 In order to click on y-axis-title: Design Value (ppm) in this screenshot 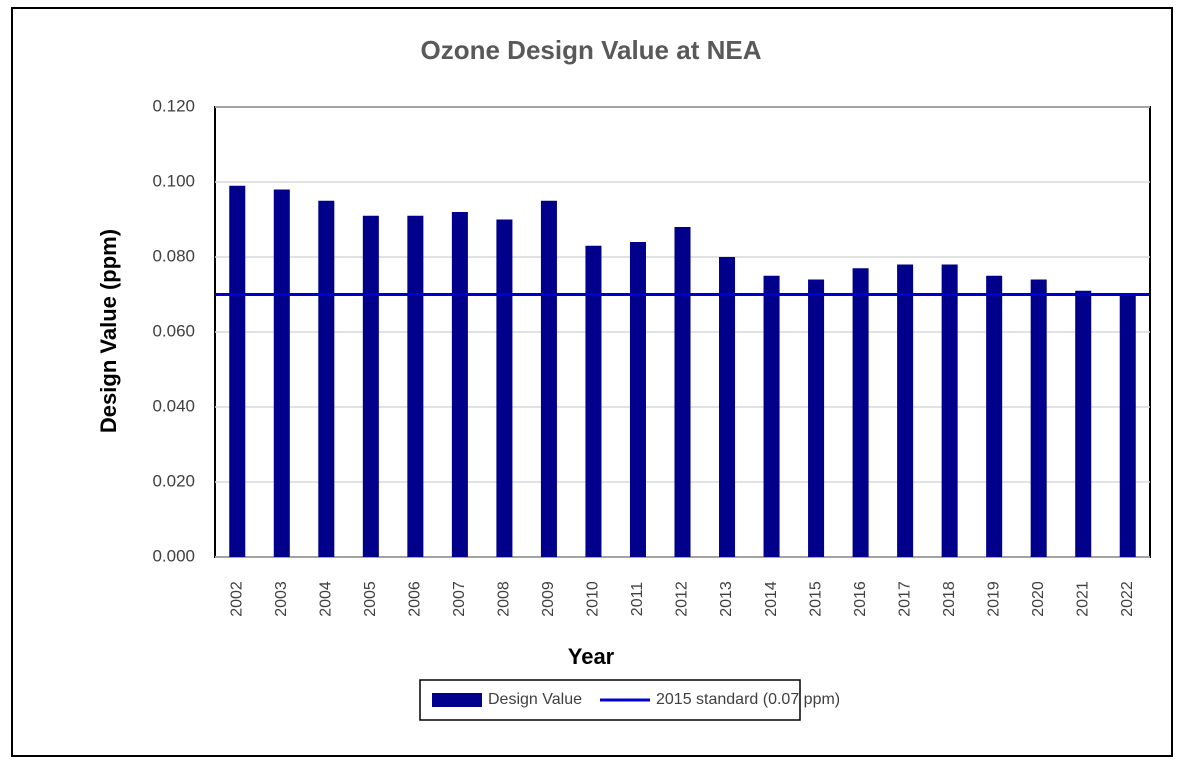, I will do `click(108, 331)`.